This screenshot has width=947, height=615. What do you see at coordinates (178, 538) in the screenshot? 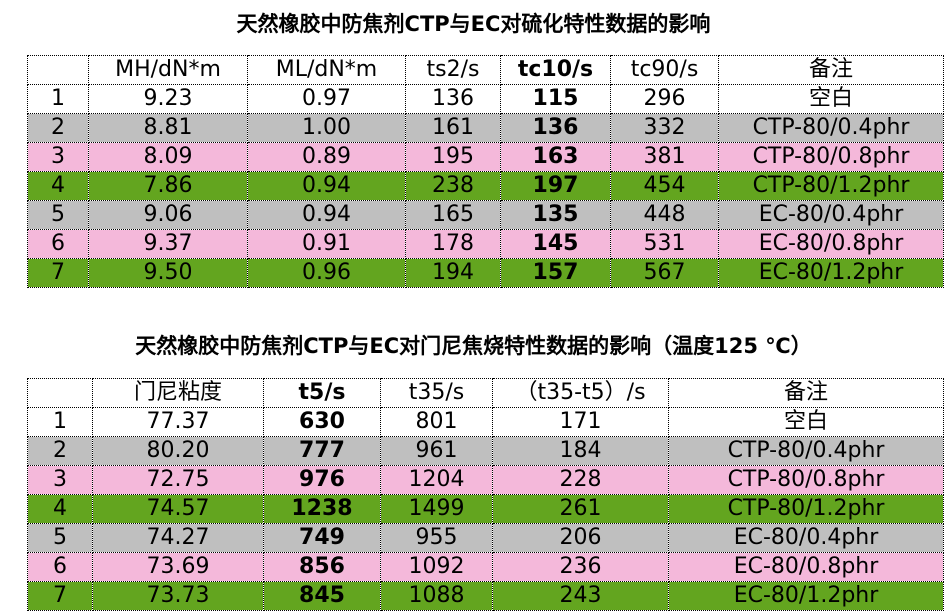
I see `cell: 74.27` at bounding box center [178, 538].